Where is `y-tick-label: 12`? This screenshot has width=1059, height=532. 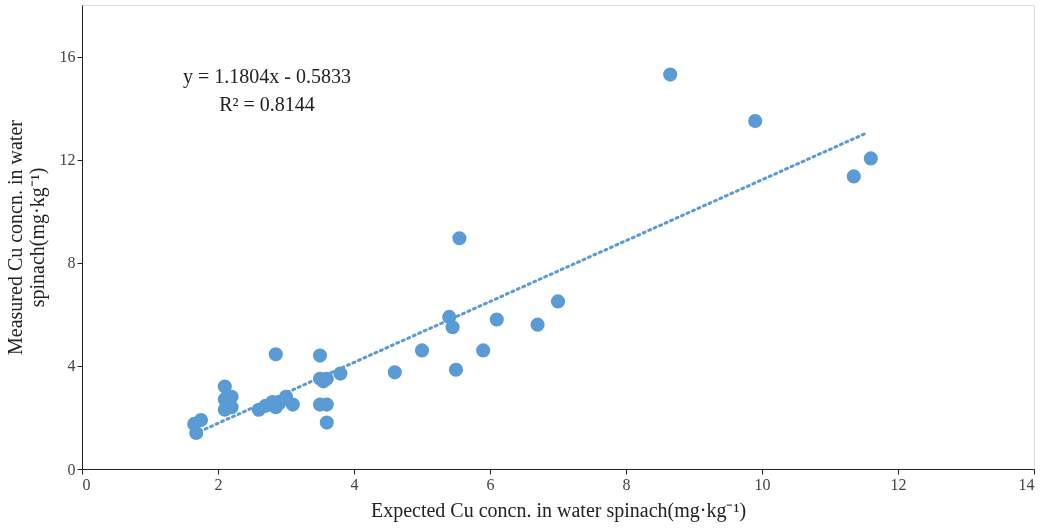
y-tick-label: 12 is located at coordinates (67, 160).